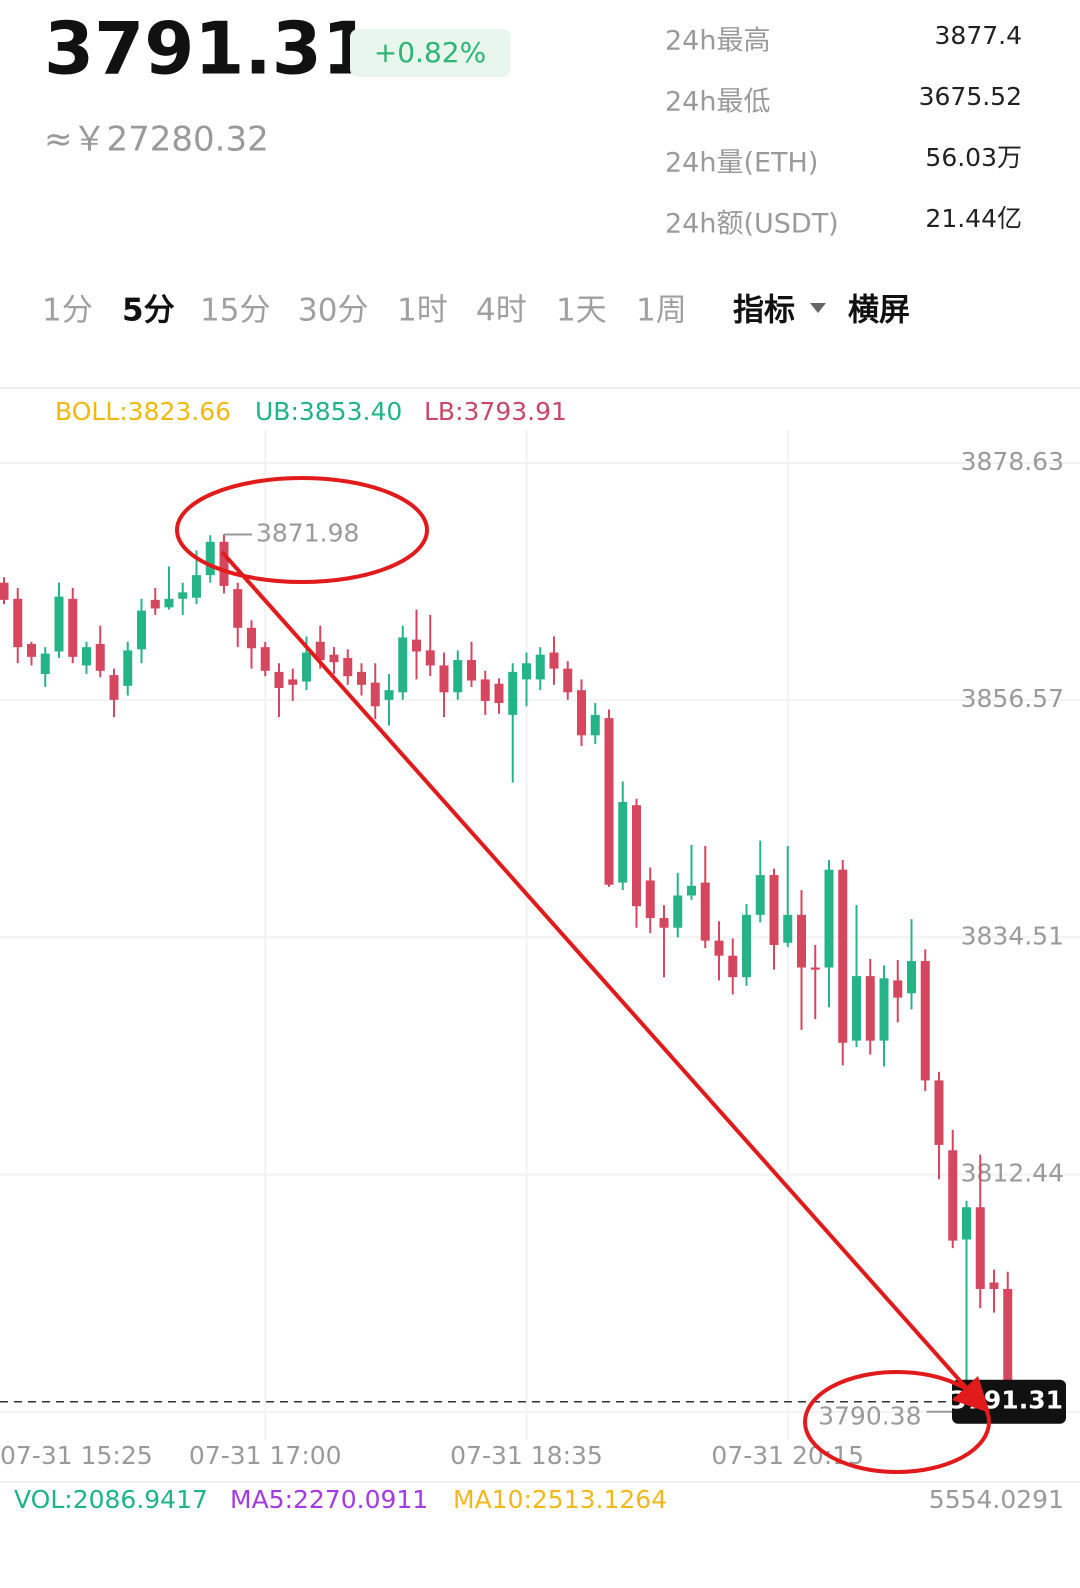  What do you see at coordinates (879, 311) in the screenshot?
I see `tab: 横屏` at bounding box center [879, 311].